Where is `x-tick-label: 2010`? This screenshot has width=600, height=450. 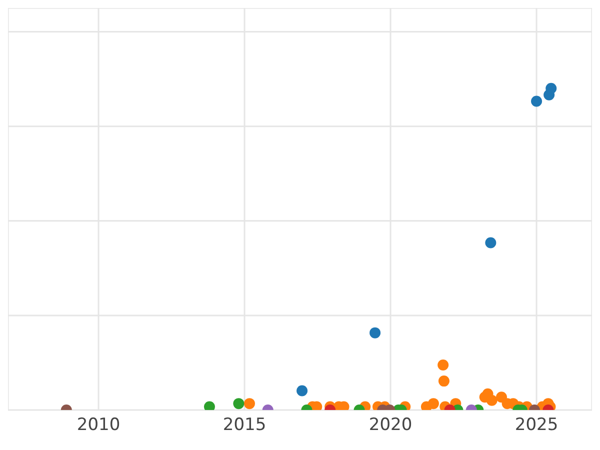
x-tick-label: 2010 is located at coordinates (98, 425).